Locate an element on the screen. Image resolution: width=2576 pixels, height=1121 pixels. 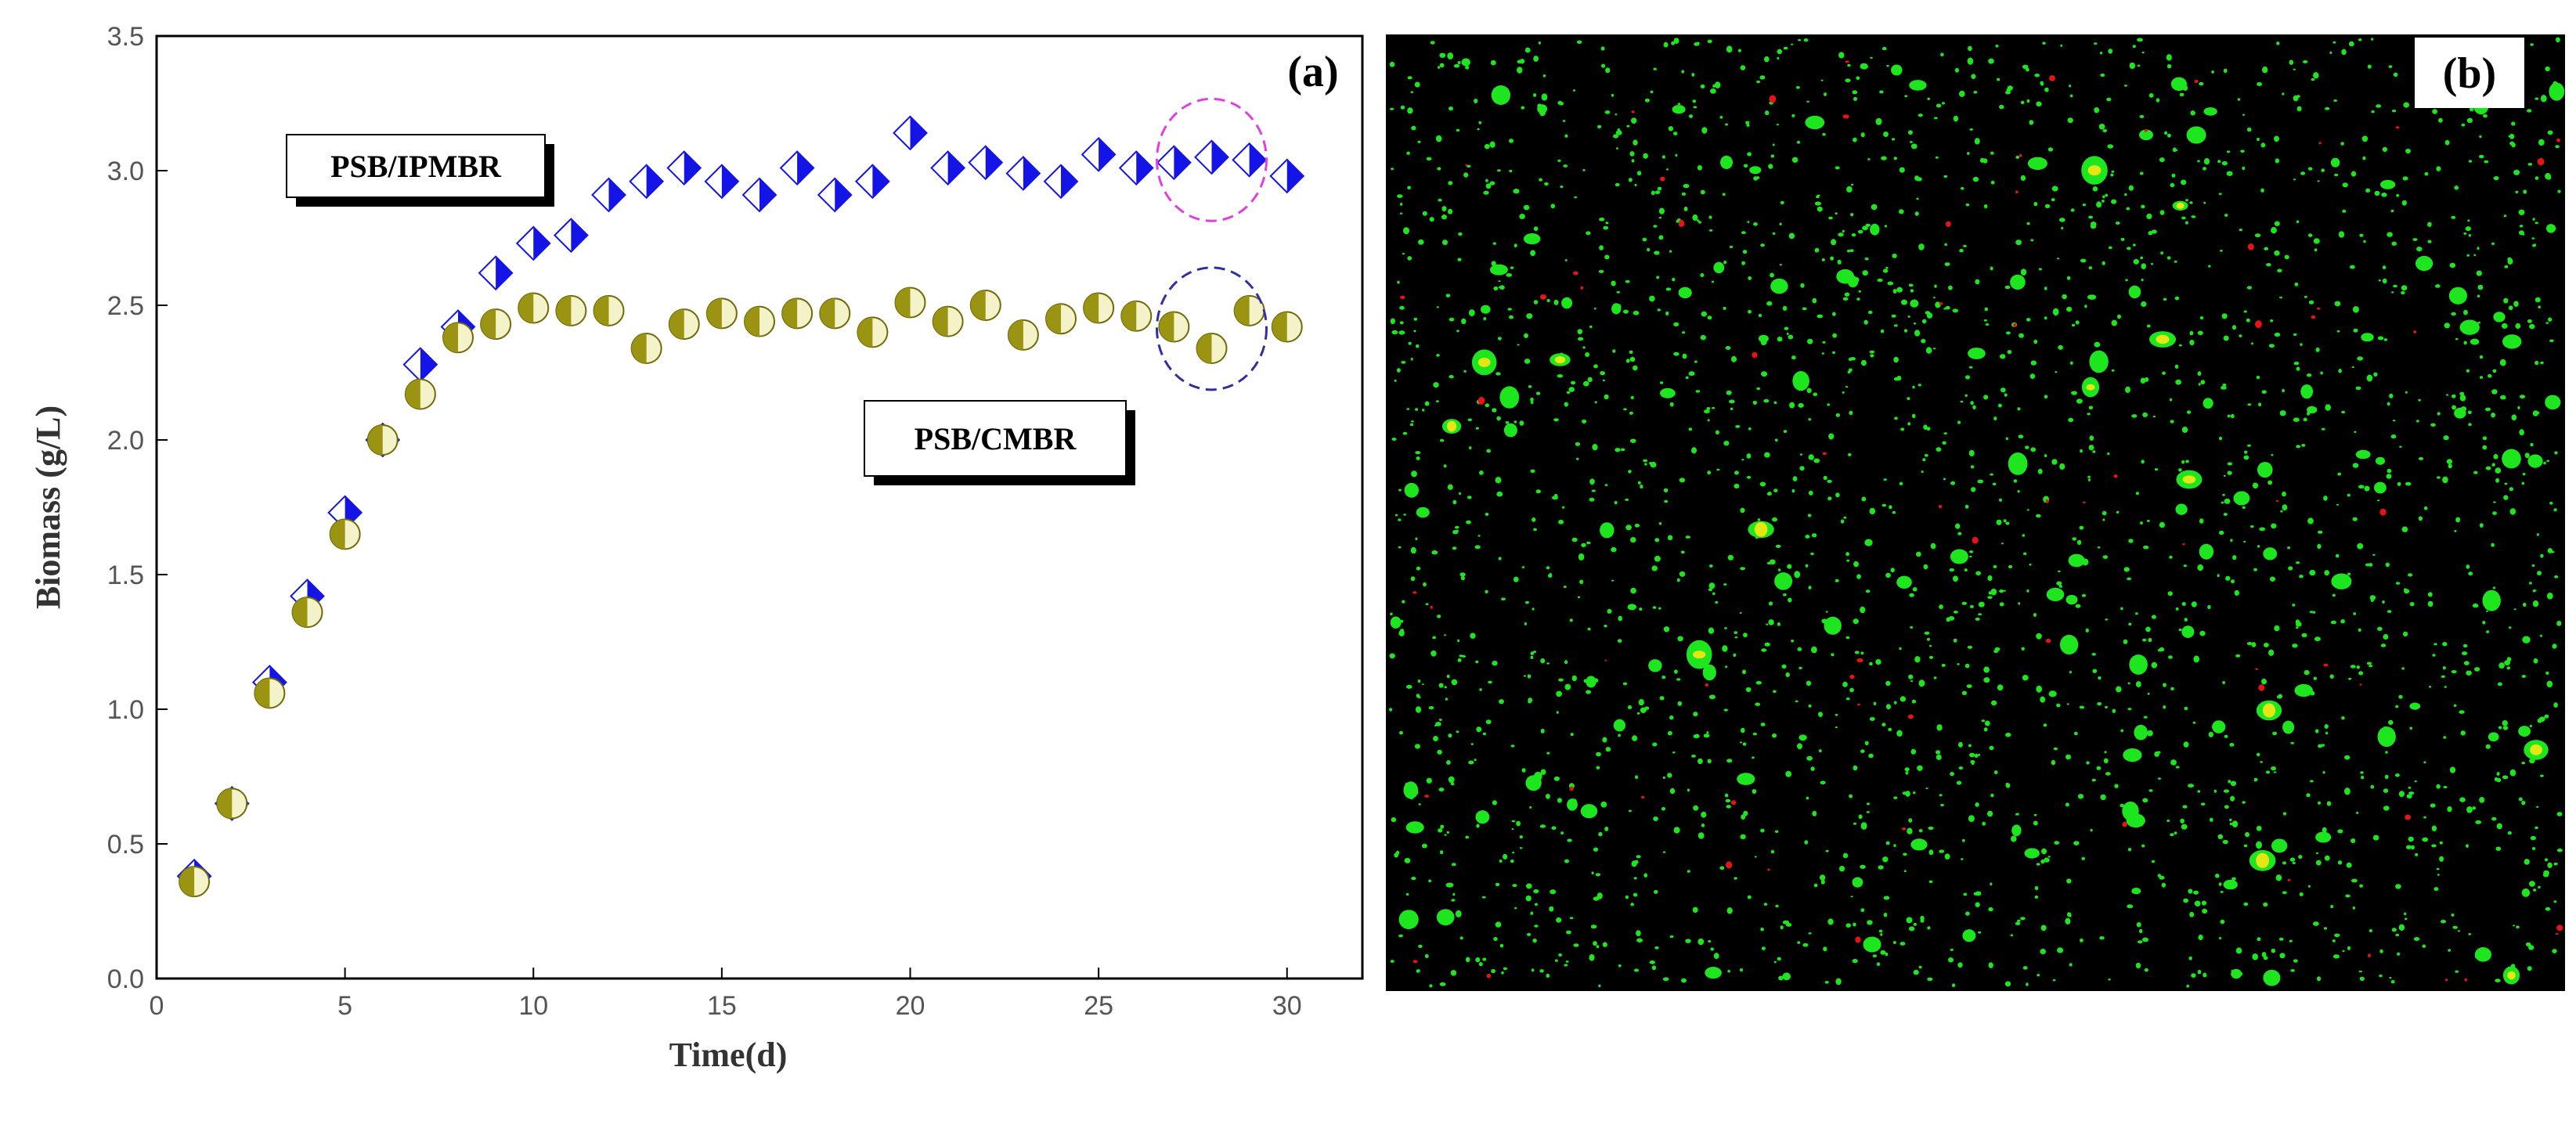
data-point-psb-cmbr is located at coordinates (873, 332).